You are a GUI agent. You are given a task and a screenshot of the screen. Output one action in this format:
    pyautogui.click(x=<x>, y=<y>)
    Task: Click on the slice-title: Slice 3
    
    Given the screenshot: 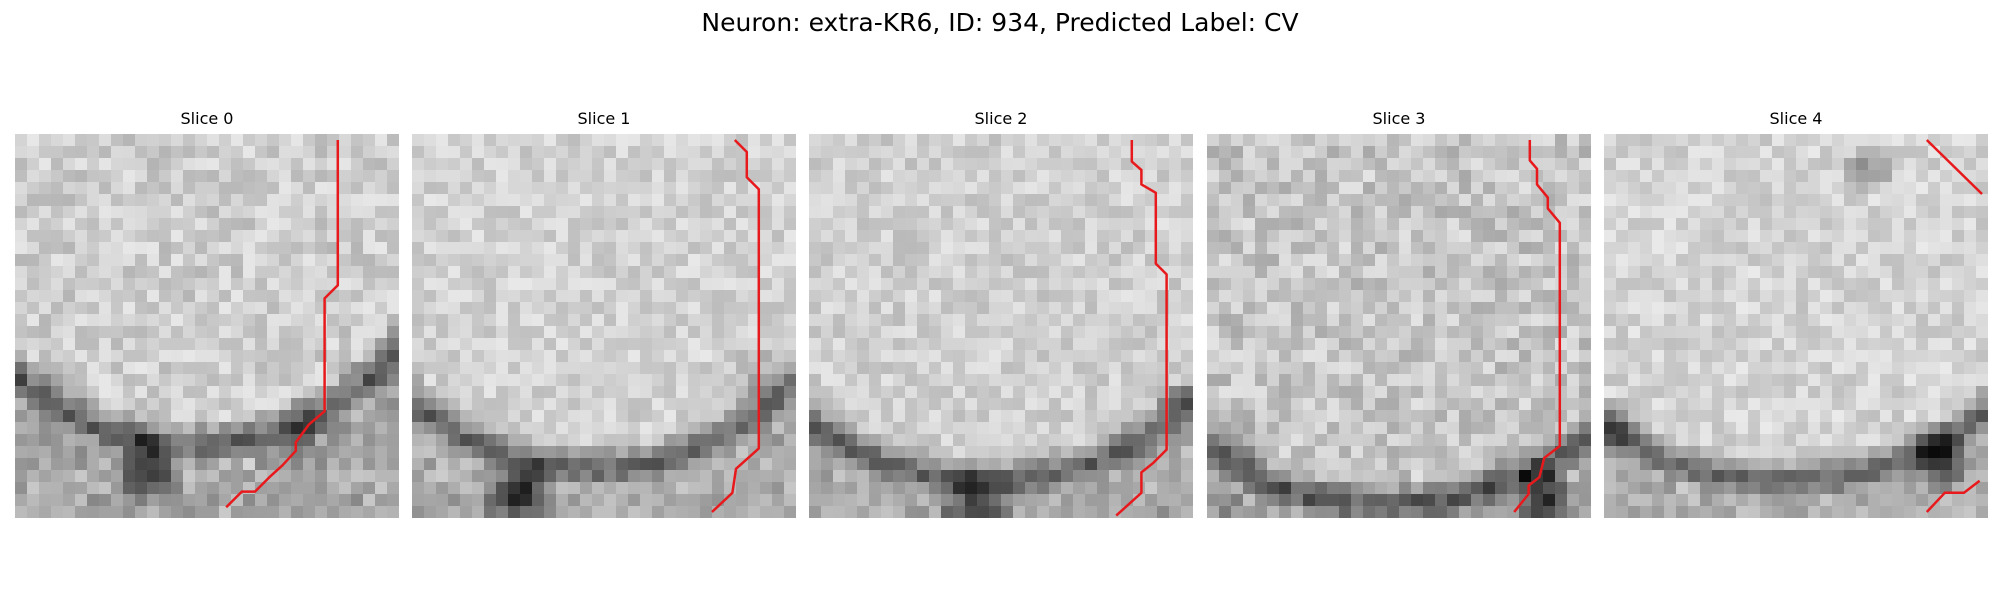 What is the action you would take?
    pyautogui.click(x=1399, y=118)
    